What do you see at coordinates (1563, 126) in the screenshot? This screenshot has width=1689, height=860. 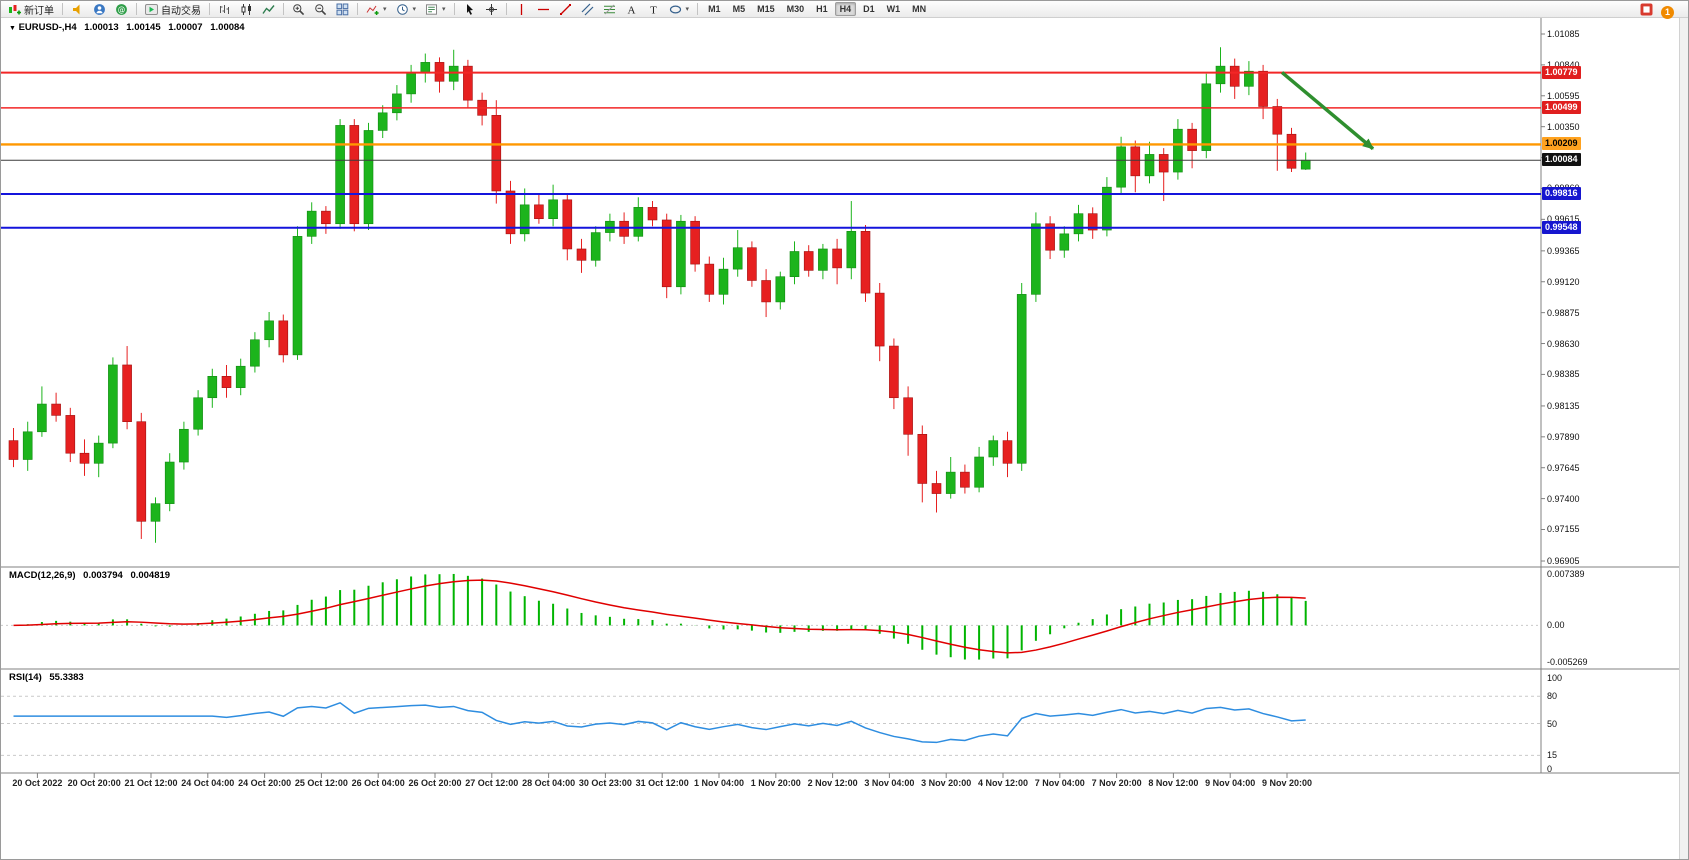 I see `price-axis-tick: 1.00350` at bounding box center [1563, 126].